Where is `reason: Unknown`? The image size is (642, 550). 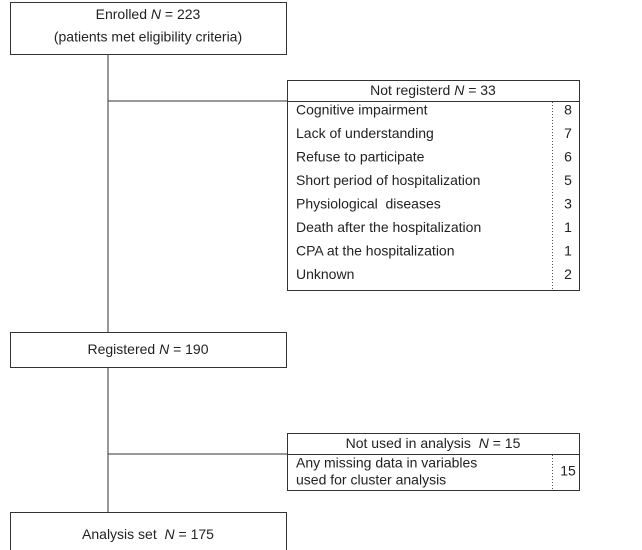
reason: Unknown is located at coordinates (325, 274).